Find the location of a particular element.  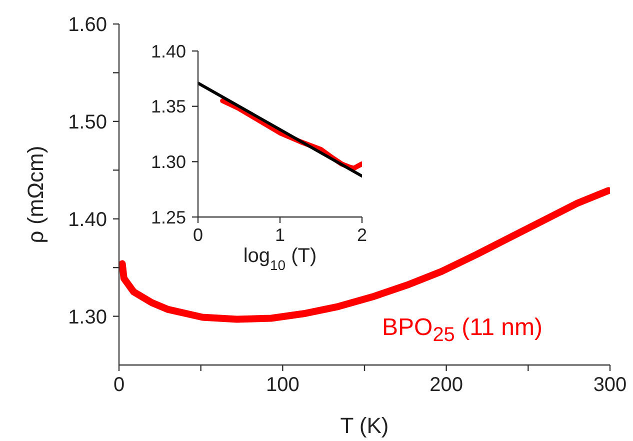

y-tick-label: 1.60 is located at coordinates (87, 25).